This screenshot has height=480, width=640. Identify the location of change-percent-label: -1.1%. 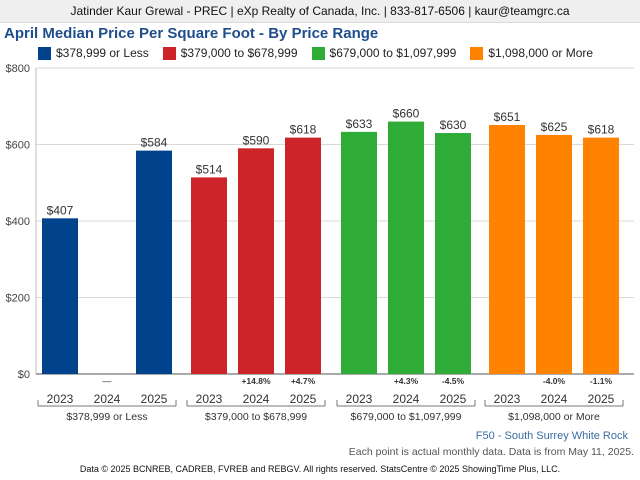
(601, 381).